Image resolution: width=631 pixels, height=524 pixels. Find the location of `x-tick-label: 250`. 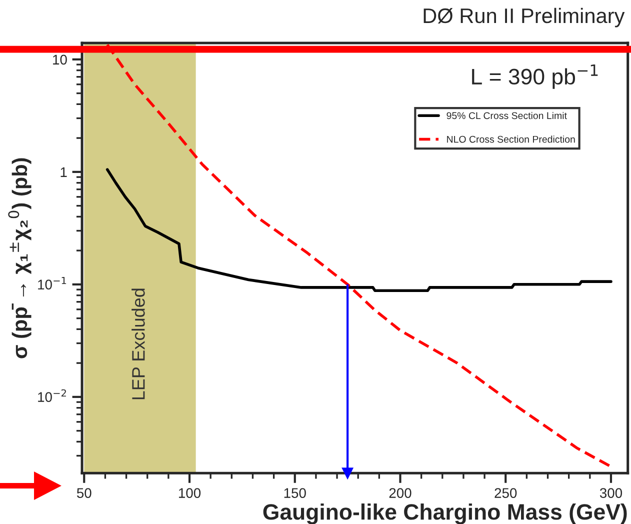

x-tick-label: 250 is located at coordinates (505, 493).